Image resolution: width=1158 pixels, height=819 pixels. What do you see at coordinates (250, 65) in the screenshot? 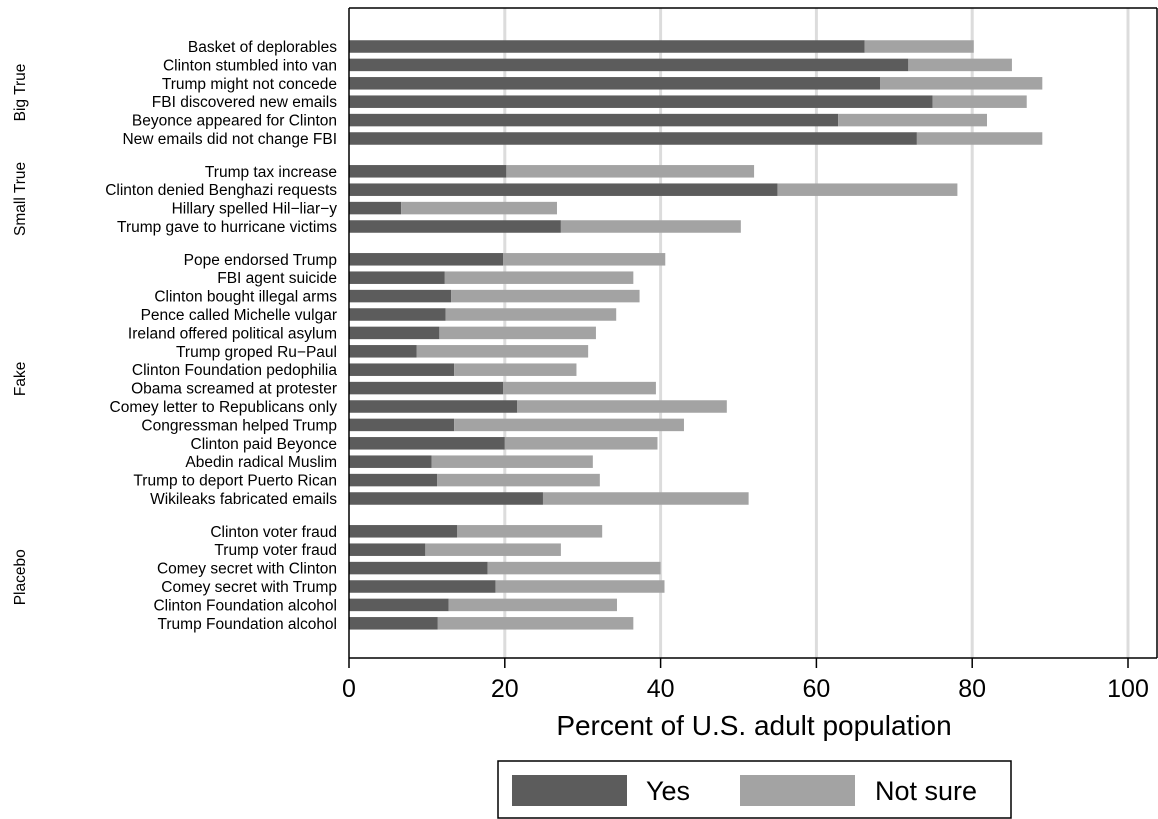
I see `category-label: Clinton stumbled into van` at bounding box center [250, 65].